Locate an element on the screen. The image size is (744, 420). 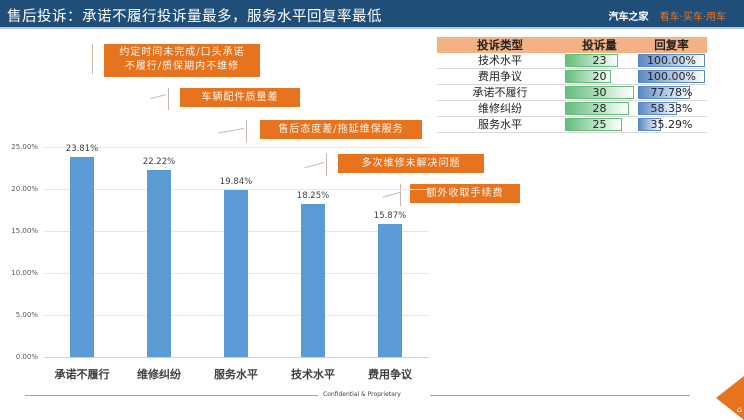
callout-box: 售后态度差/拖延维保服务 is located at coordinates (341, 129).